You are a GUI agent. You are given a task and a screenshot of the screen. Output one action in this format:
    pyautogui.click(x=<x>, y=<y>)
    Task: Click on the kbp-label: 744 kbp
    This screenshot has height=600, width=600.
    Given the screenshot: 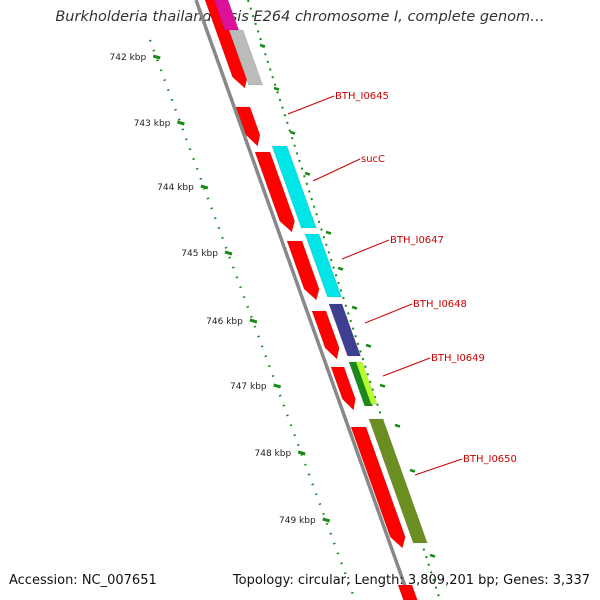 What is the action you would take?
    pyautogui.click(x=175, y=188)
    